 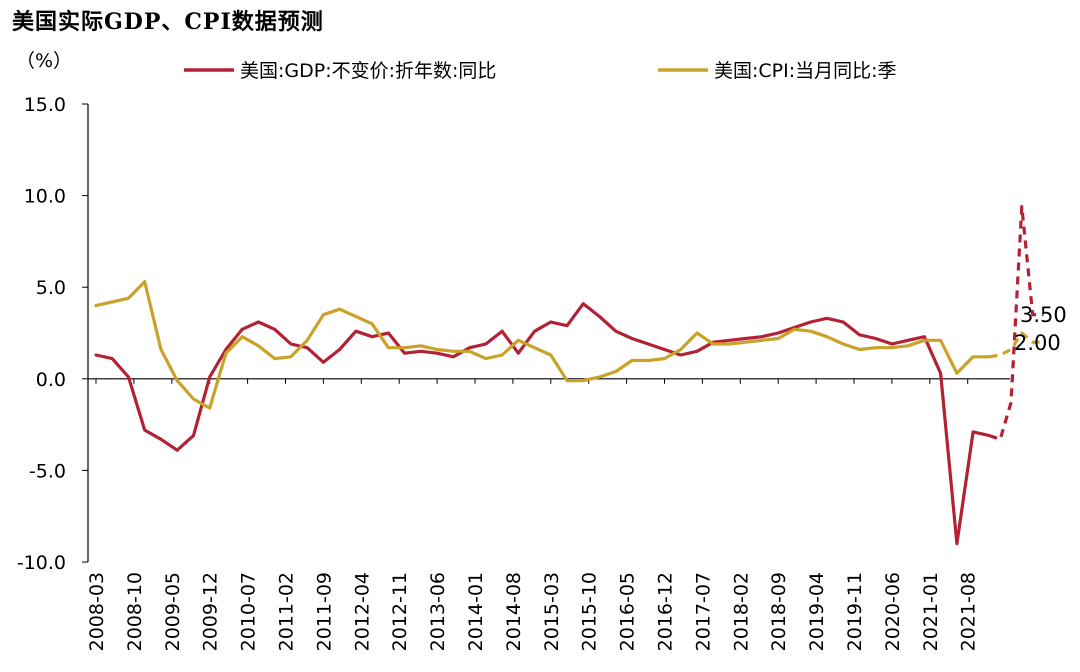 What do you see at coordinates (514, 611) in the screenshot?
I see `x-tick-label: 2014-08` at bounding box center [514, 611].